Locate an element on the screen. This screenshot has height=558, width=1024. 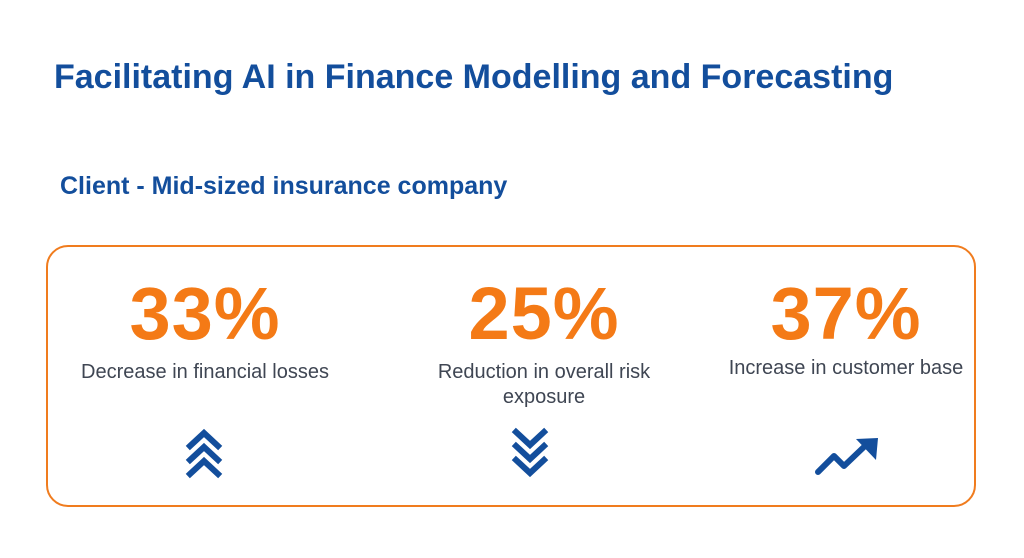
double-chevron-down-icon is located at coordinates (530, 453).